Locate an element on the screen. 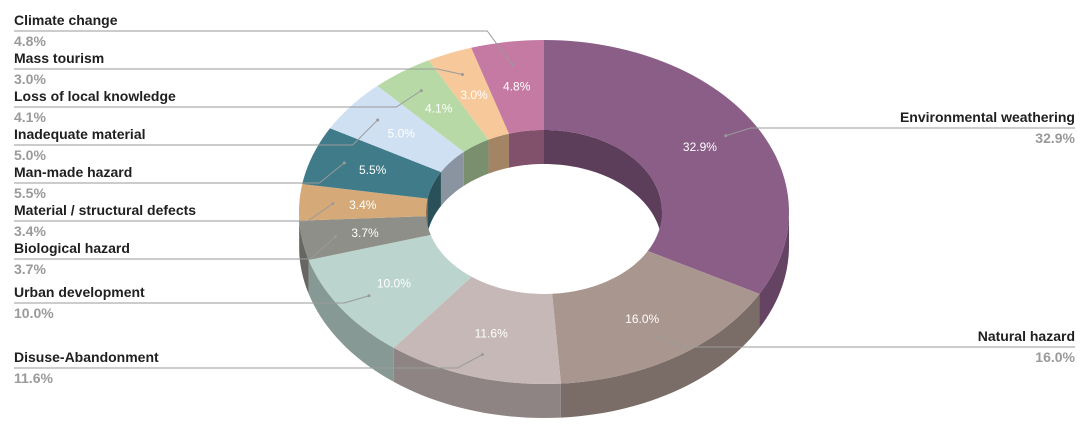 The height and width of the screenshot is (432, 1089). leader-dot-man-made-hazard is located at coordinates (344, 163).